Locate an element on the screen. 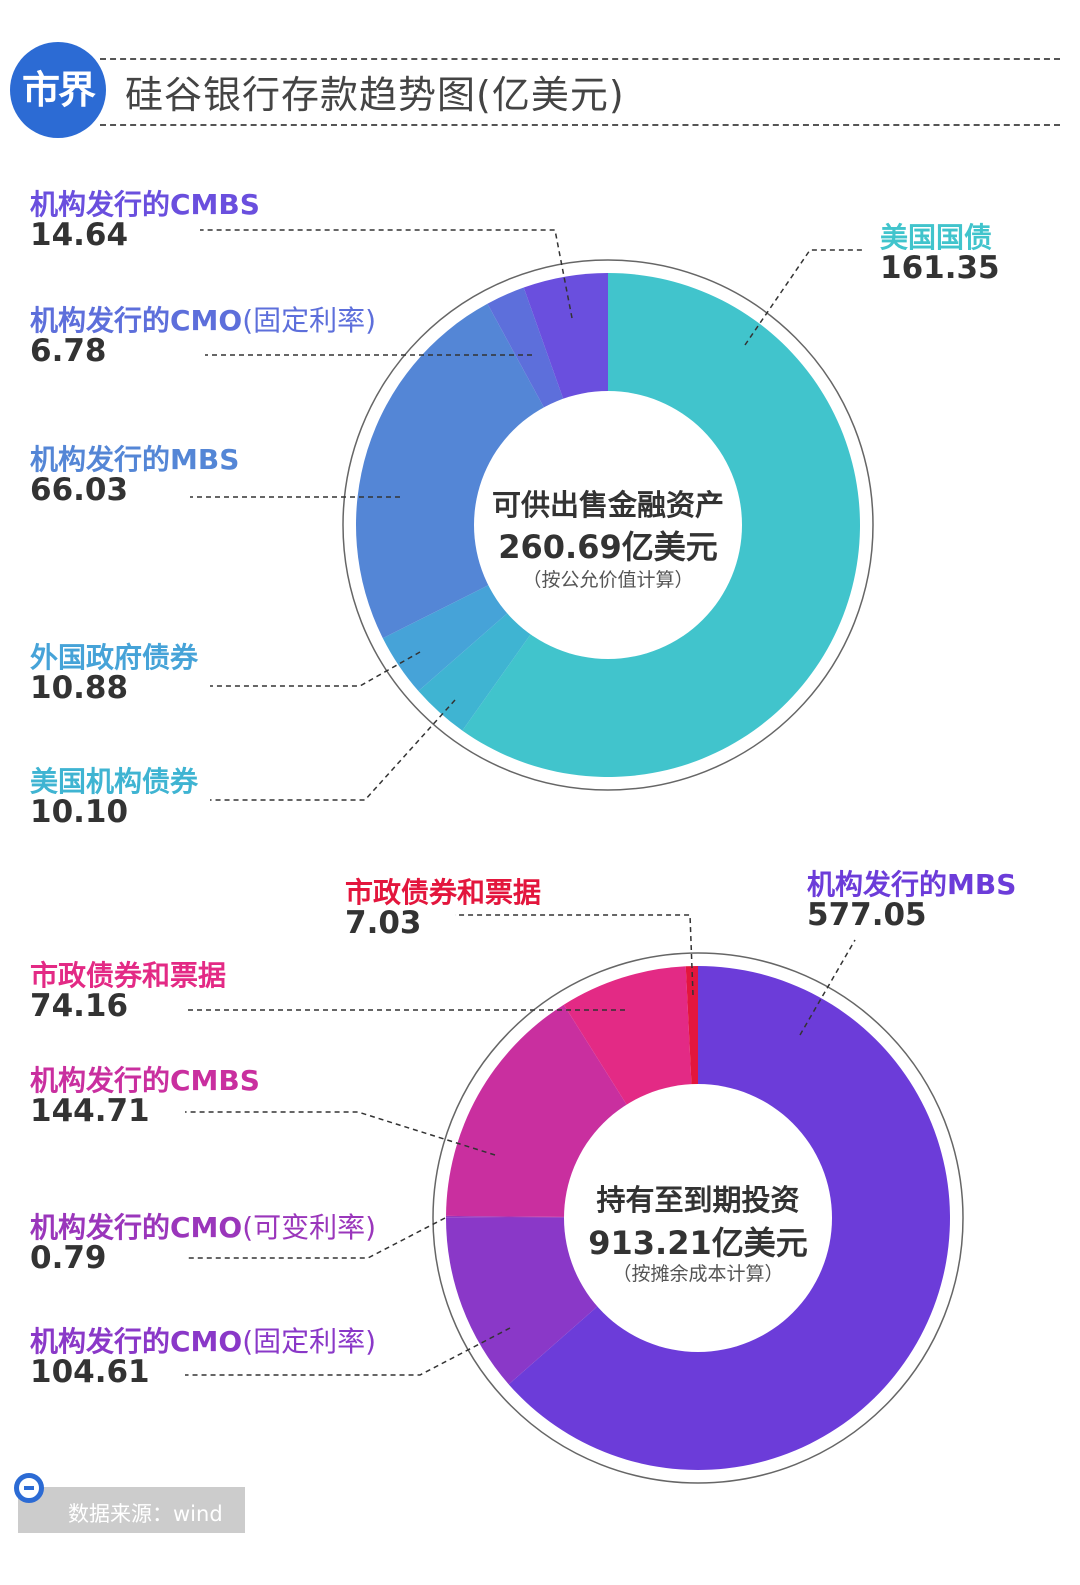 The width and height of the screenshot is (1080, 1585). label-c2-cmo-fixed-note: (固定利率) is located at coordinates (309, 1341).